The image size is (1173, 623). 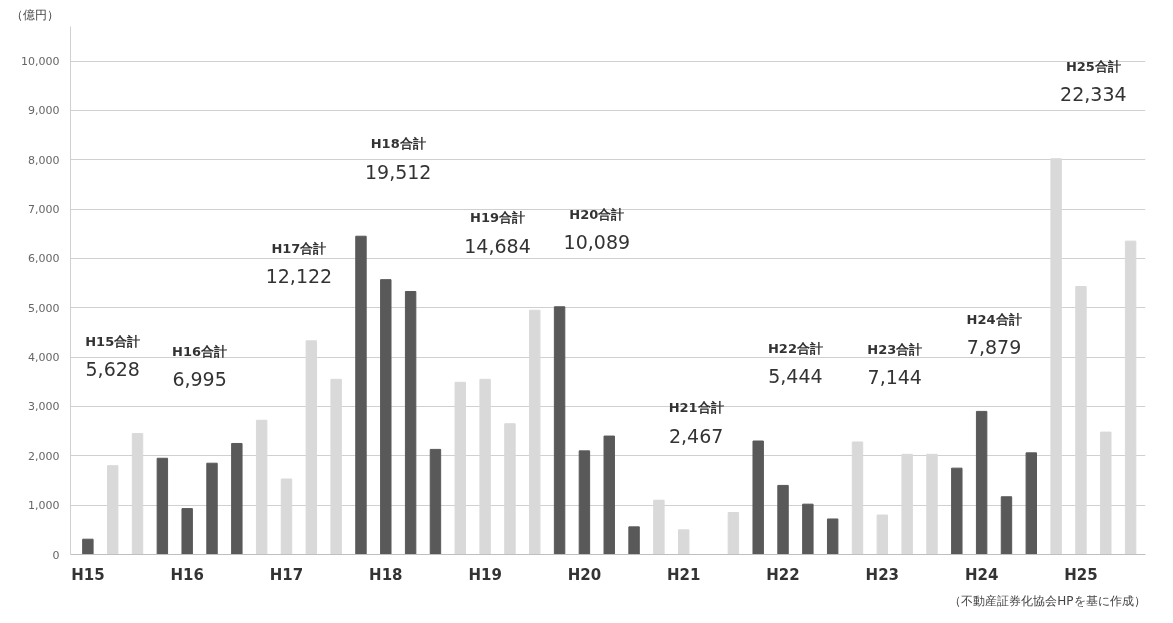 I want to click on annotation: H21合計, so click(x=696, y=408).